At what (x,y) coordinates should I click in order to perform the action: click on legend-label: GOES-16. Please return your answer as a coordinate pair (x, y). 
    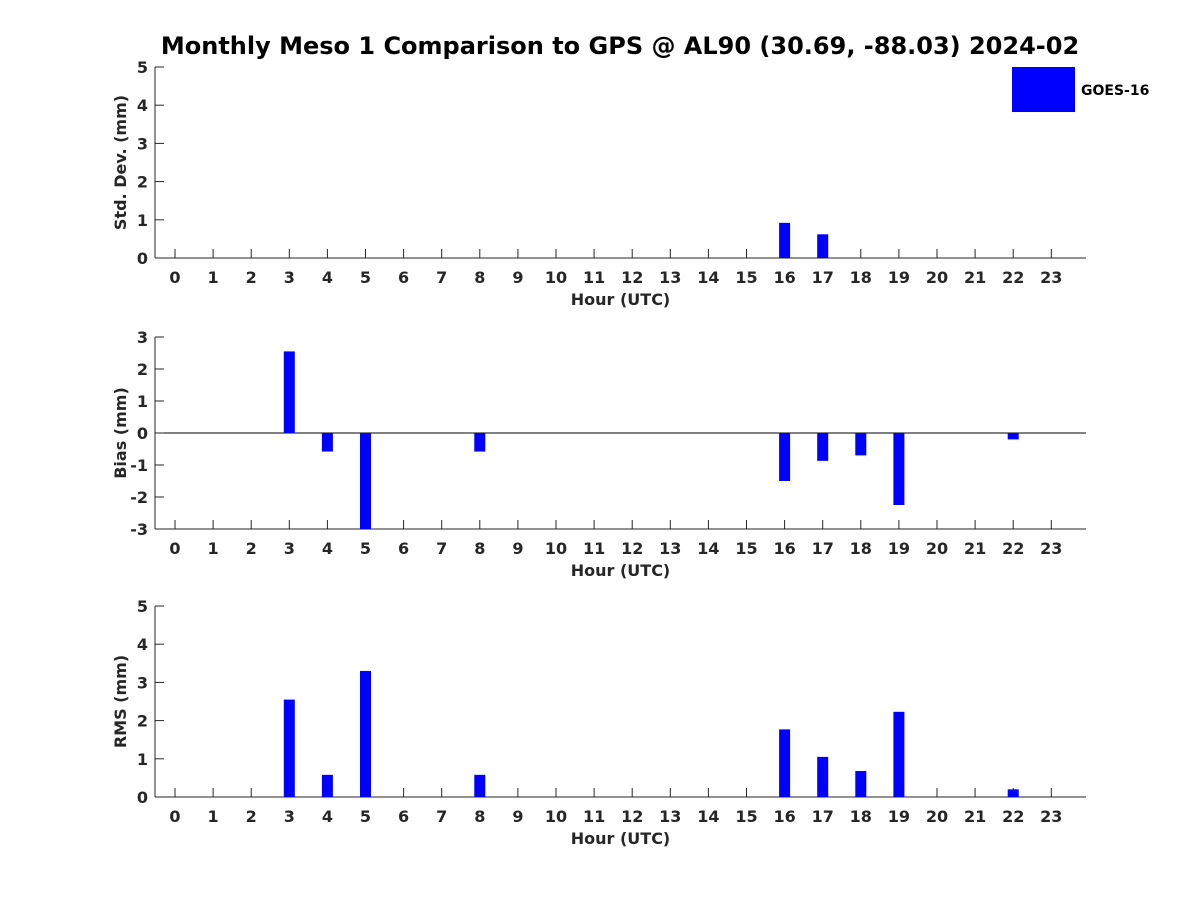
    Looking at the image, I should click on (1115, 91).